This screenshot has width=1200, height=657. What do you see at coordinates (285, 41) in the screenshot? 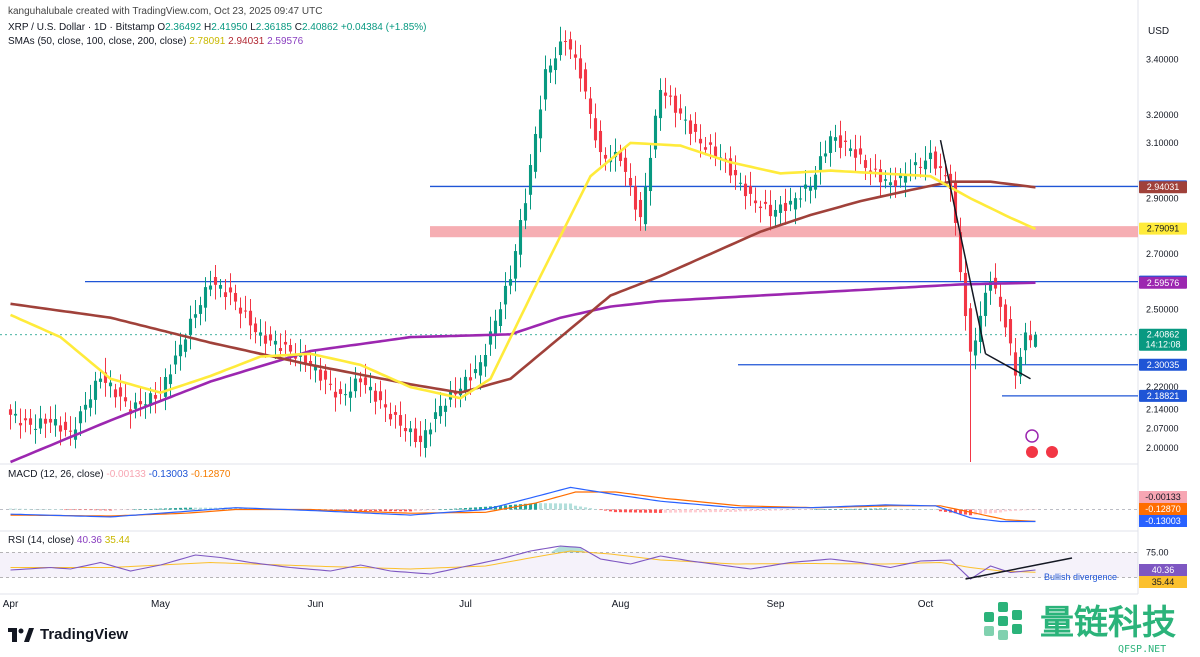
I see `sma200-value: 2.59576` at bounding box center [285, 41].